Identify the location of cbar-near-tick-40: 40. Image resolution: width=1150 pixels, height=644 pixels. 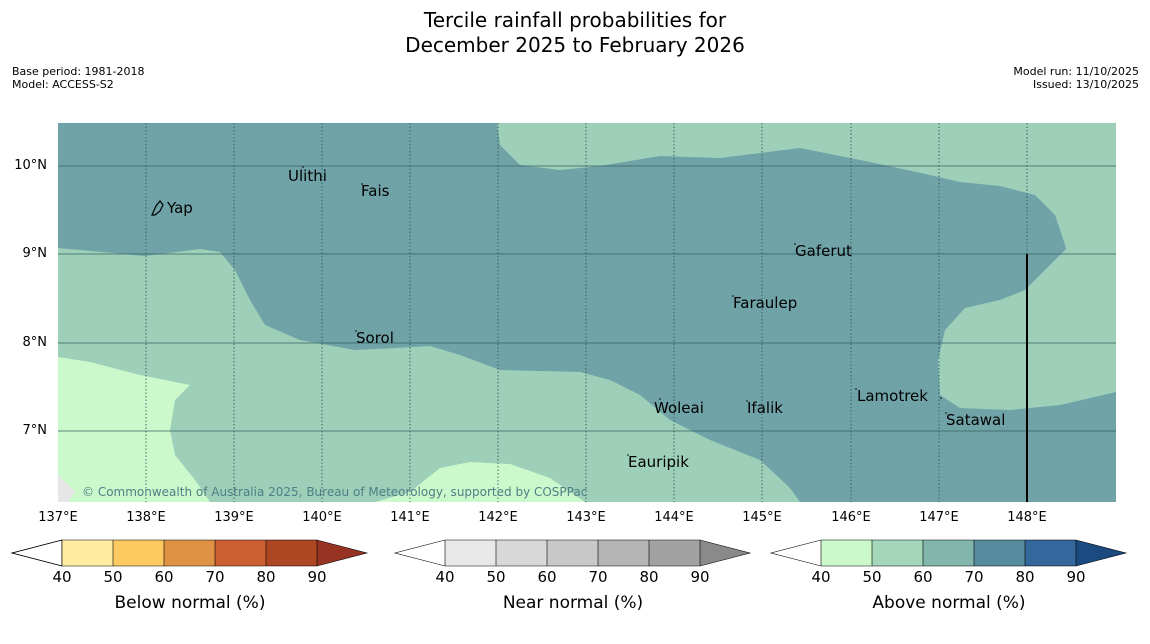
(445, 577).